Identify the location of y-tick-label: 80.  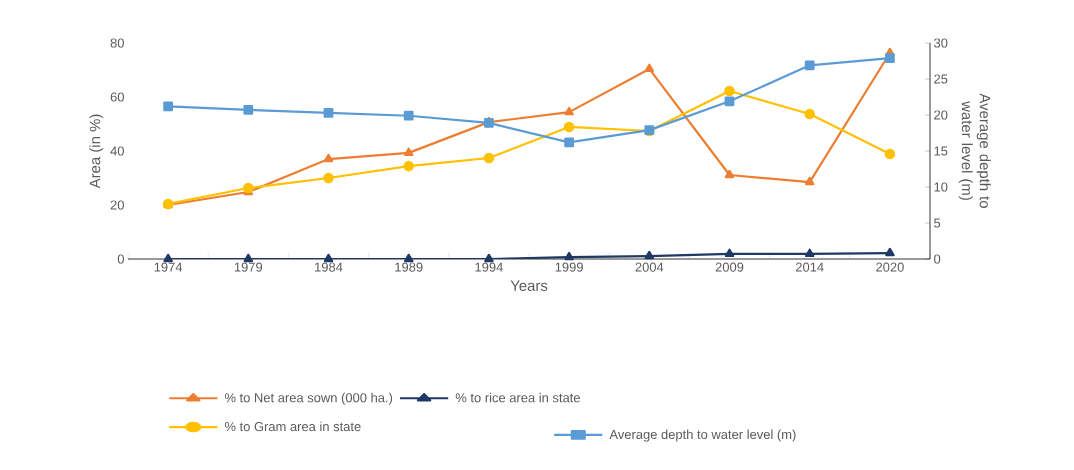
(117, 43).